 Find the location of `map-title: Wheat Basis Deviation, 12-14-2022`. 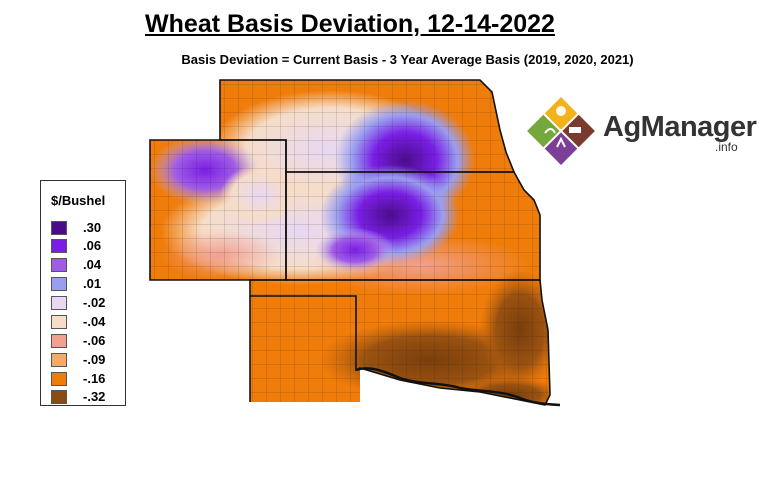

map-title: Wheat Basis Deviation, 12-14-2022 is located at coordinates (350, 24).